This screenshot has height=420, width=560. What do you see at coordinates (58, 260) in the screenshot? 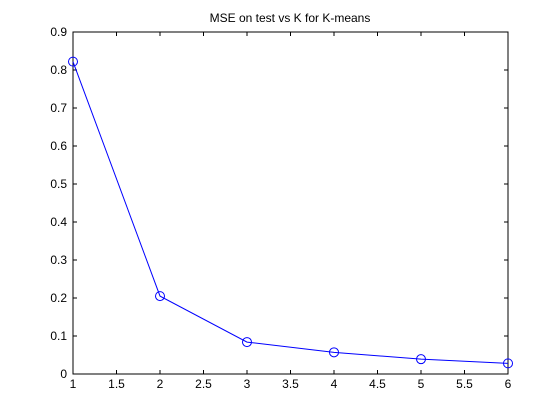
I see `y-tick-label: 0.3` at bounding box center [58, 260].